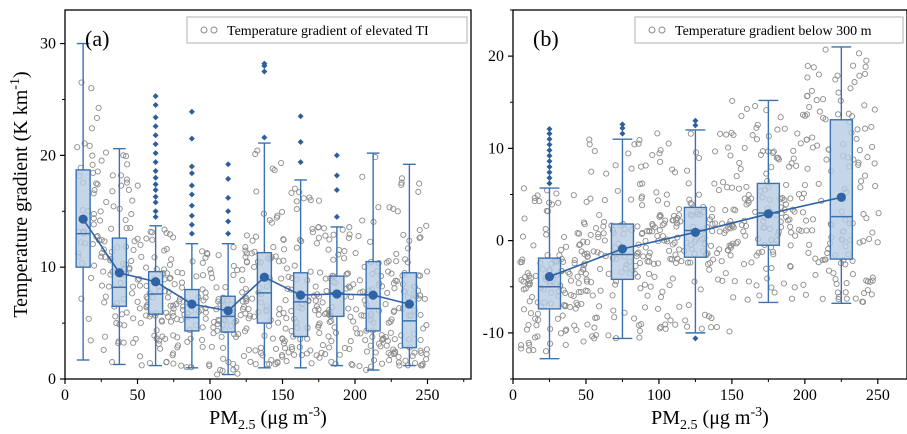  Describe the element at coordinates (192, 310) in the screenshot. I see `box-iqr` at that location.